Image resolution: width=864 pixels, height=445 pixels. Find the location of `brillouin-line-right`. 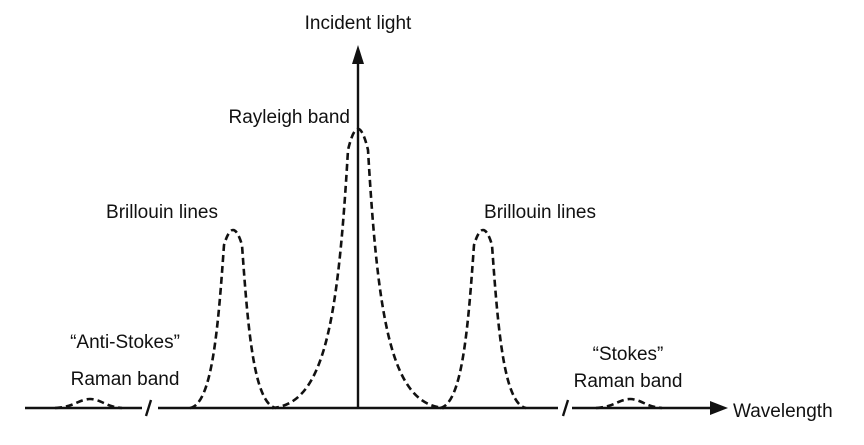

brillouin-line-right is located at coordinates (483, 319).